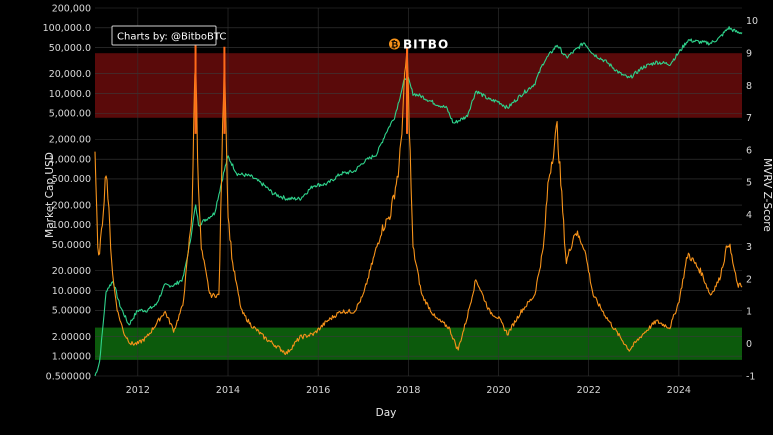 Image resolution: width=773 pixels, height=435 pixels. Describe the element at coordinates (749, 86) in the screenshot. I see `y-right-tick-label: 8` at that location.